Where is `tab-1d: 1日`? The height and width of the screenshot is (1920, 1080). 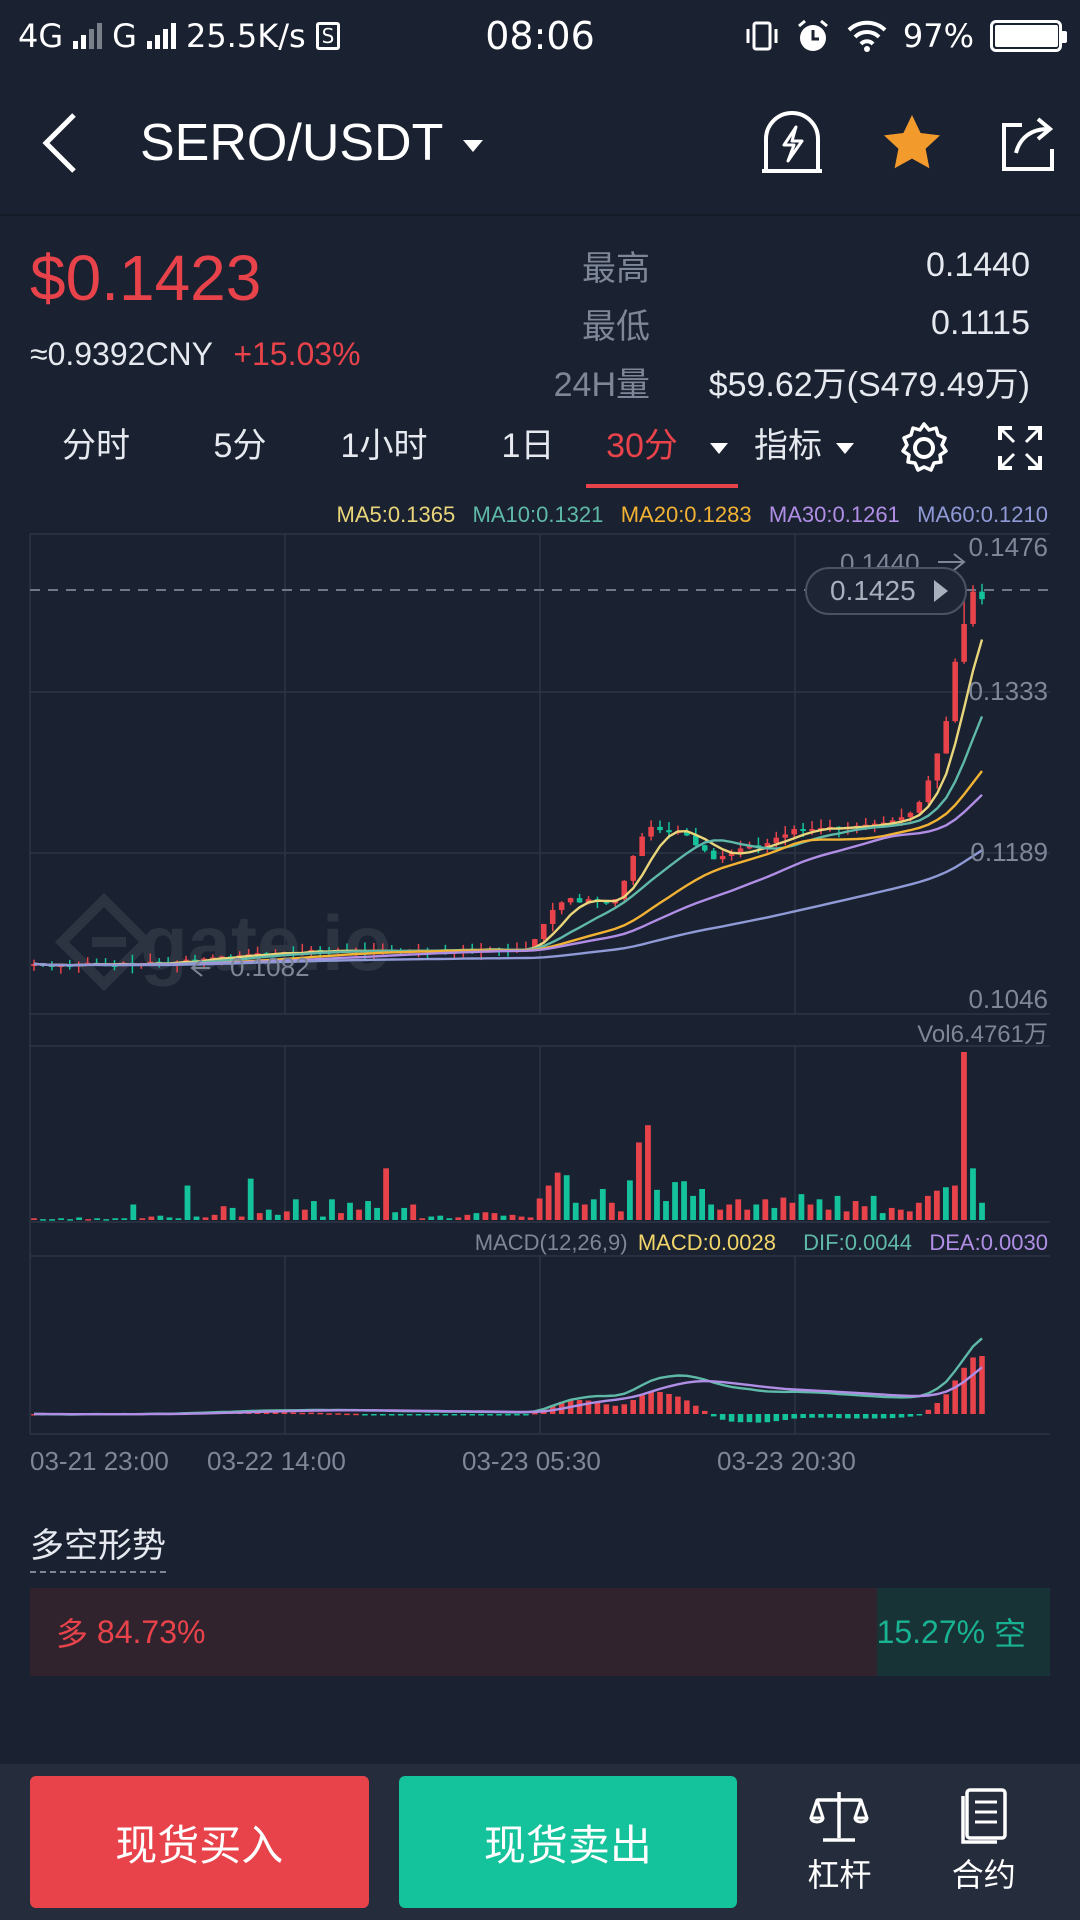 tab-1d: 1日 is located at coordinates (528, 446).